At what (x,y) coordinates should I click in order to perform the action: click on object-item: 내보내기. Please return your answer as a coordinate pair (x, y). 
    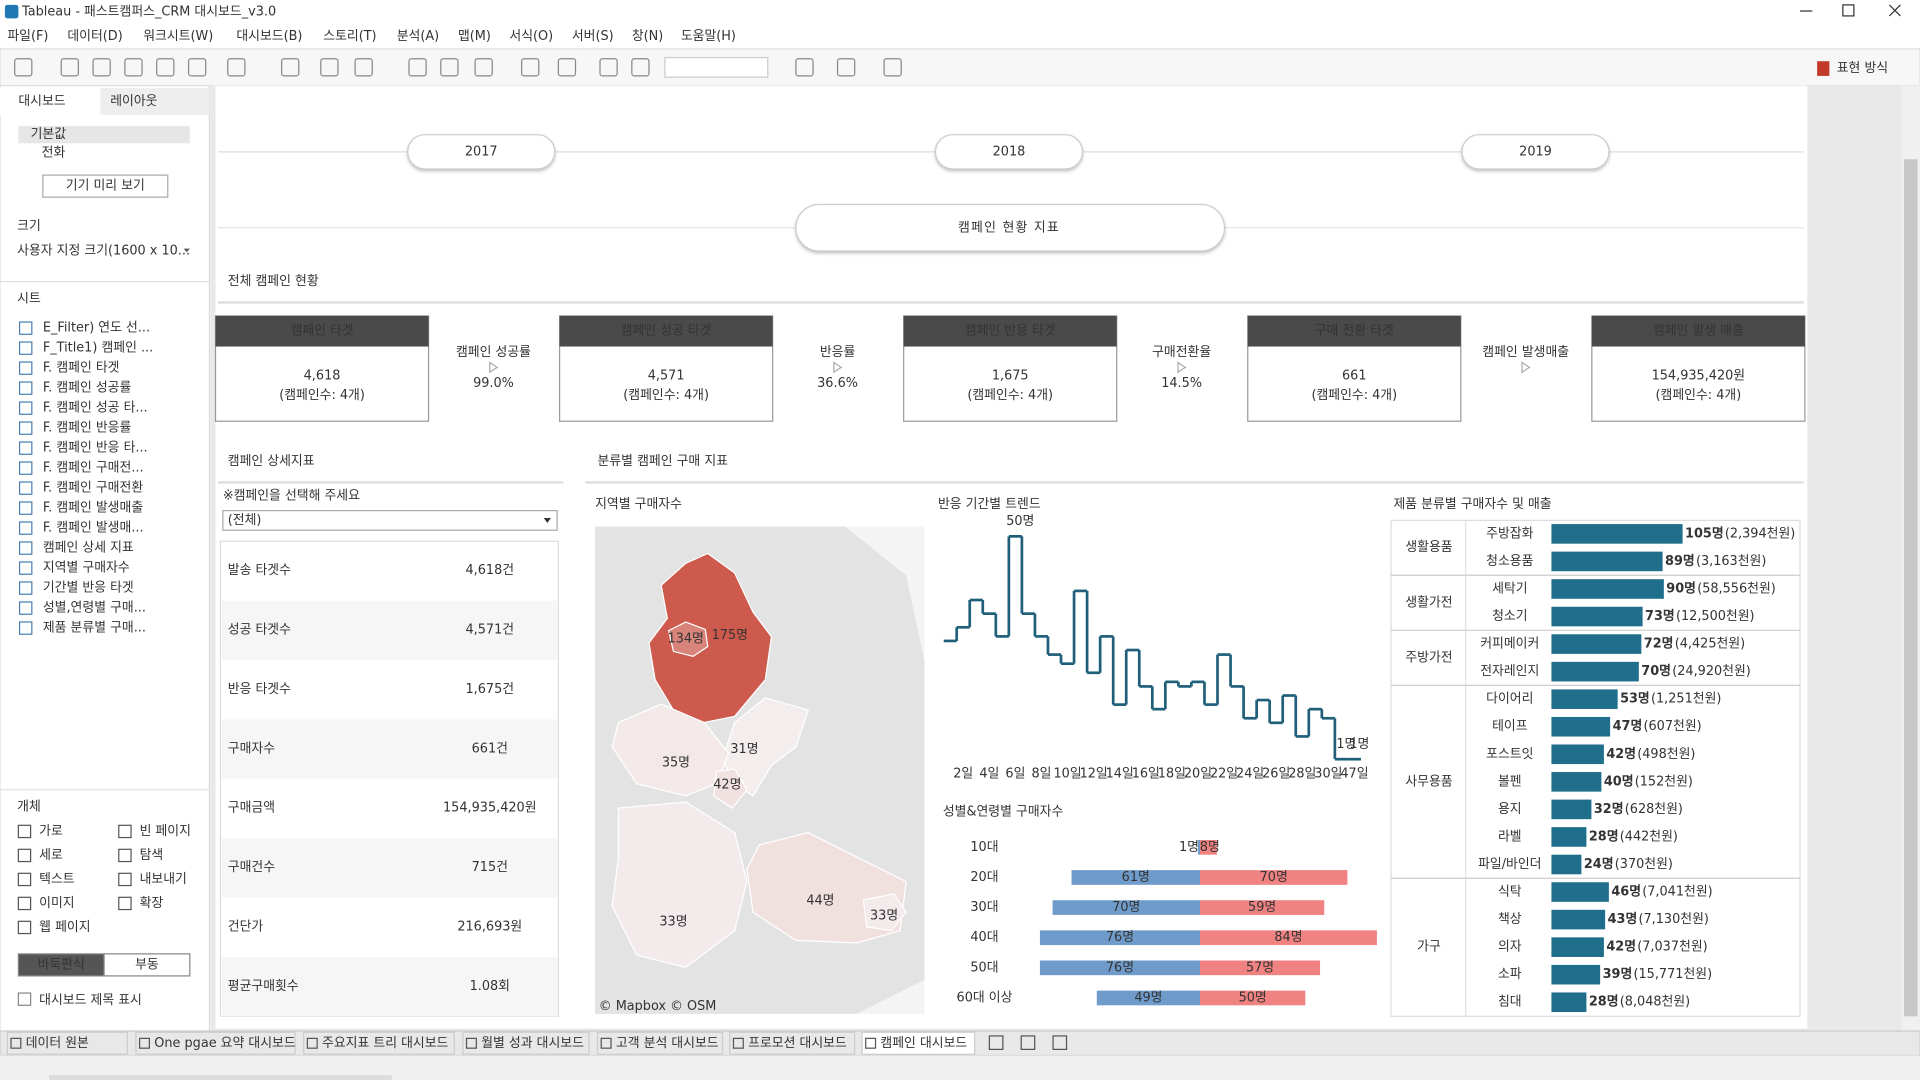
    Looking at the image, I should click on (163, 879).